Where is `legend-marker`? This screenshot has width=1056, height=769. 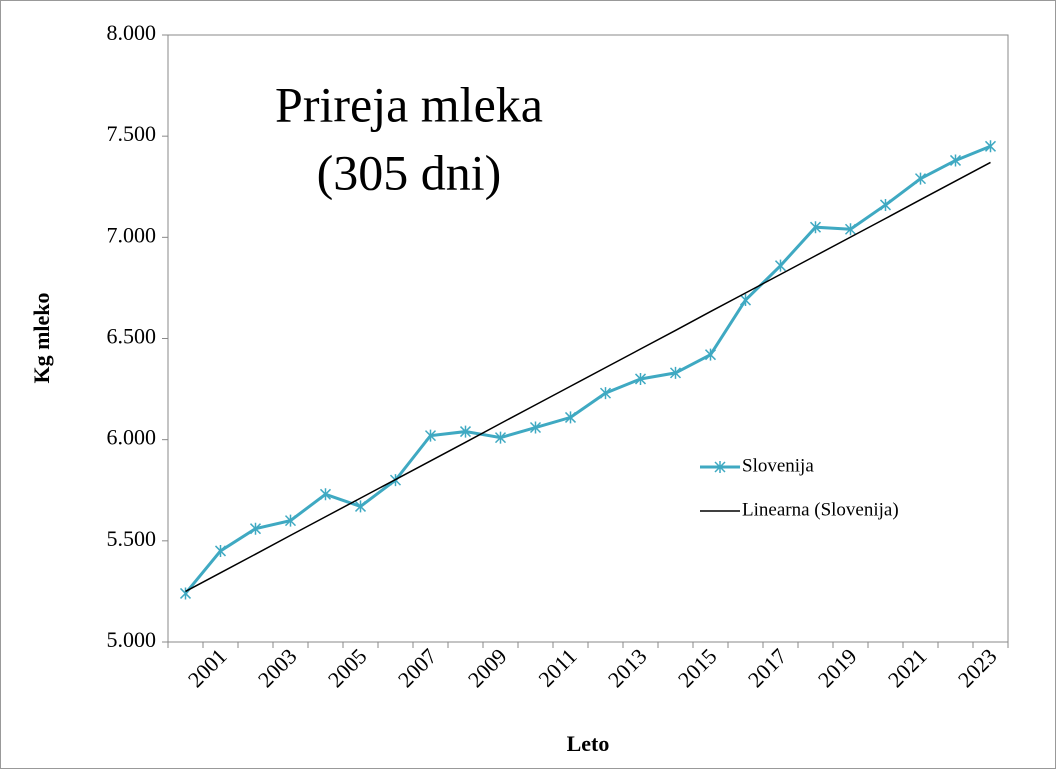 legend-marker is located at coordinates (720, 467).